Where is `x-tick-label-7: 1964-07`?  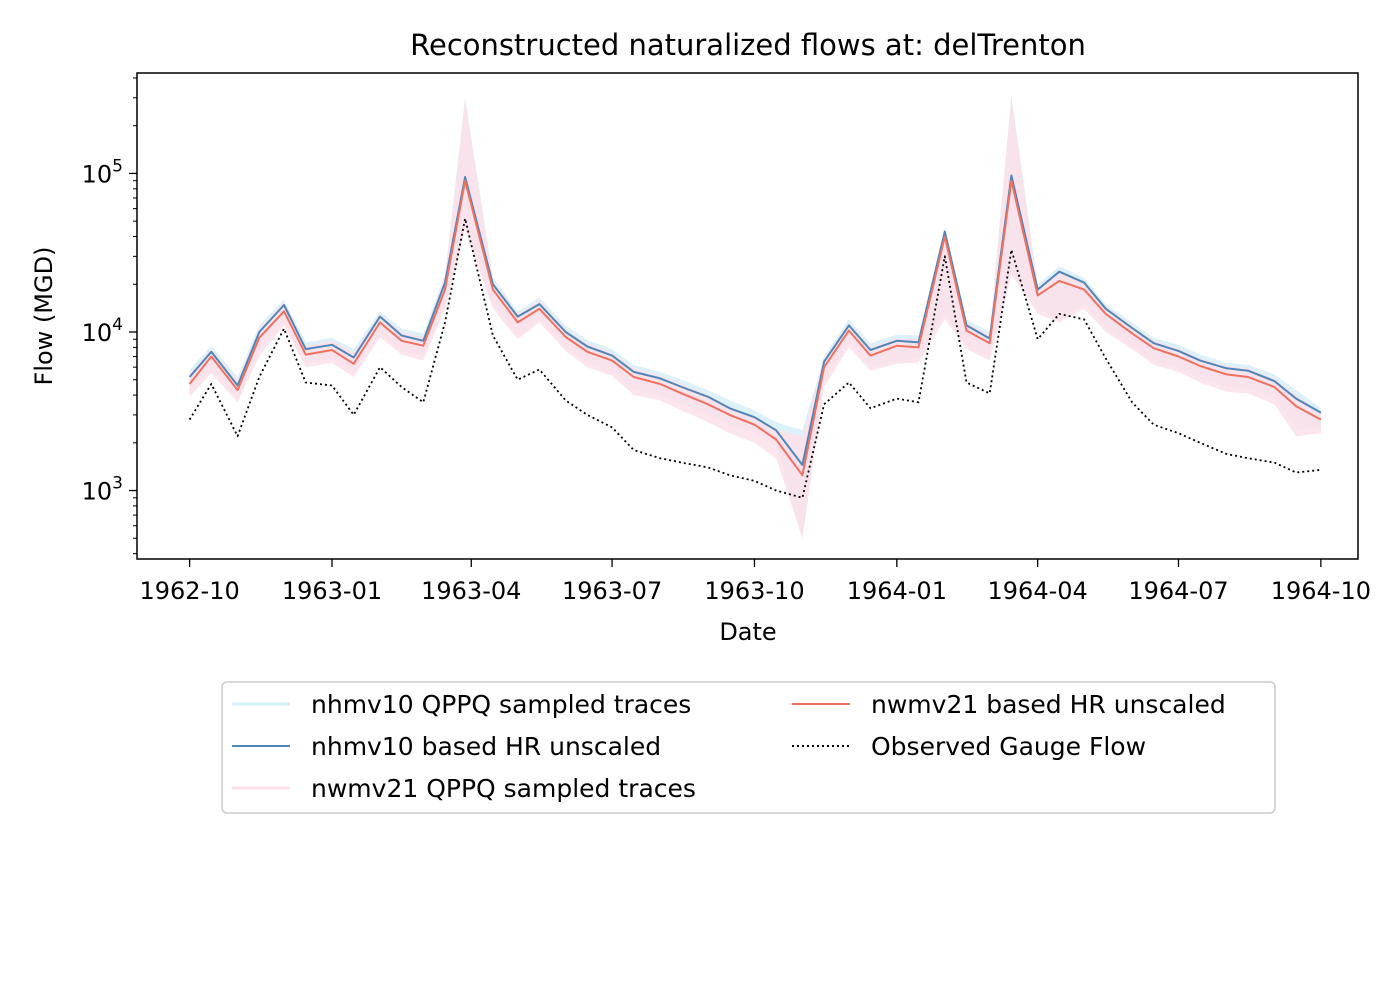
x-tick-label-7: 1964-07 is located at coordinates (1178, 591).